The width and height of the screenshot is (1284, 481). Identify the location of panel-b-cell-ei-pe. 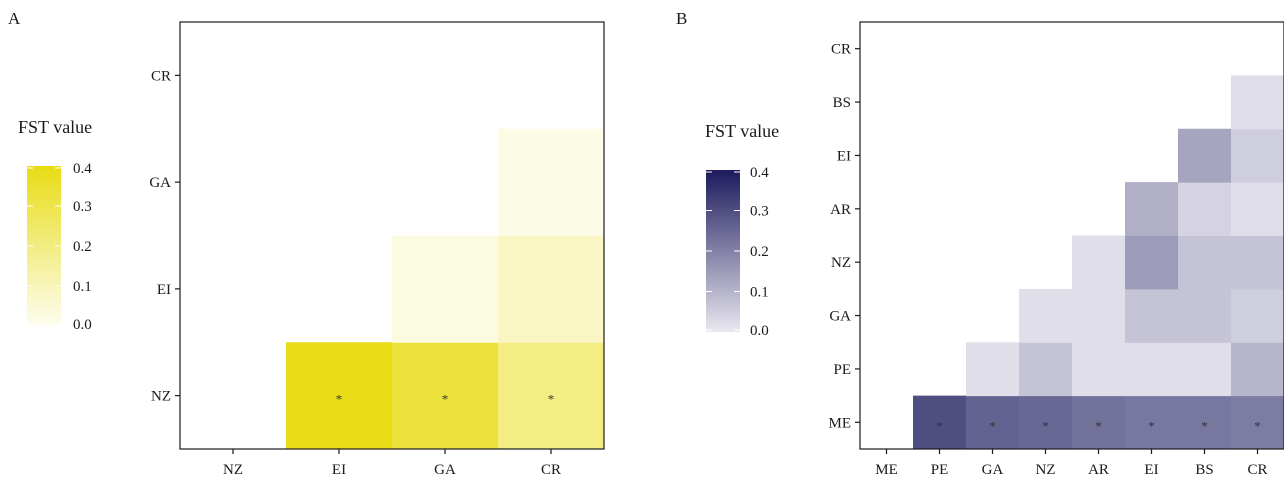
(1152, 369).